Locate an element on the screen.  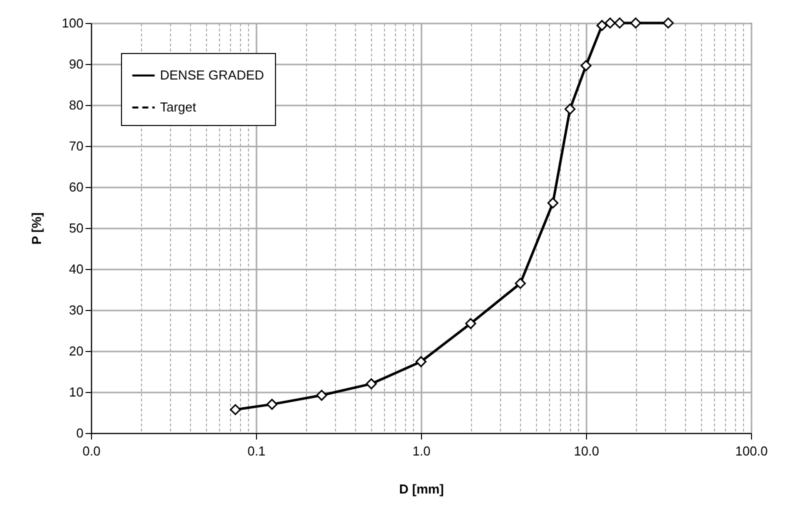
y-tick-label: 80 is located at coordinates (76, 105).